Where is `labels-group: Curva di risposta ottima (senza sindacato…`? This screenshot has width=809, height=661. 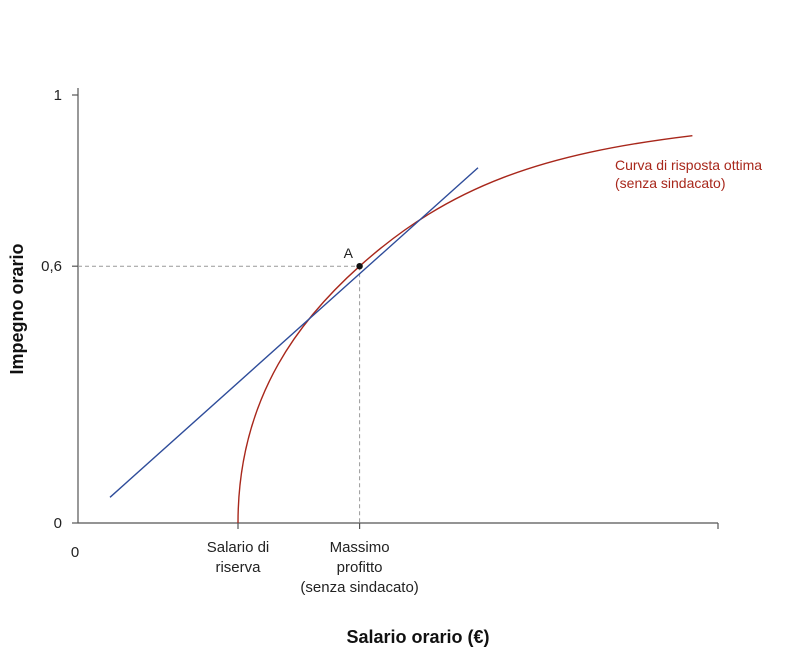
labels-group: Curva di risposta ottima (senza sindacato… is located at coordinates (553, 213).